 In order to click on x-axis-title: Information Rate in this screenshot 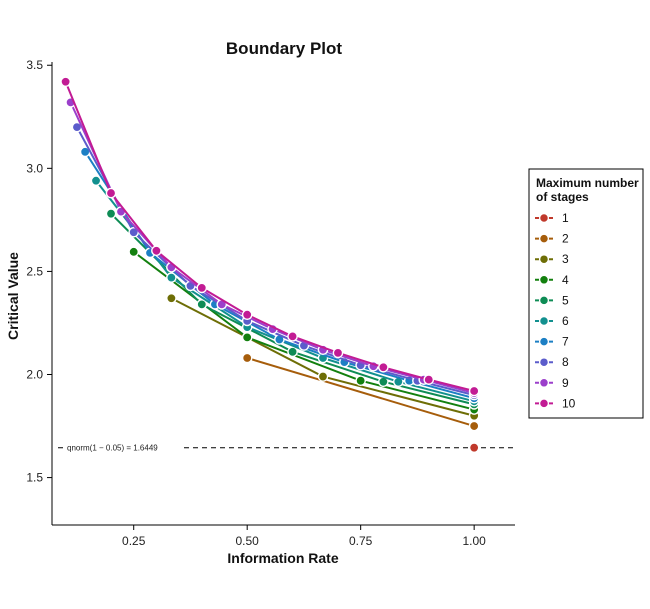, I will do `click(282, 558)`.